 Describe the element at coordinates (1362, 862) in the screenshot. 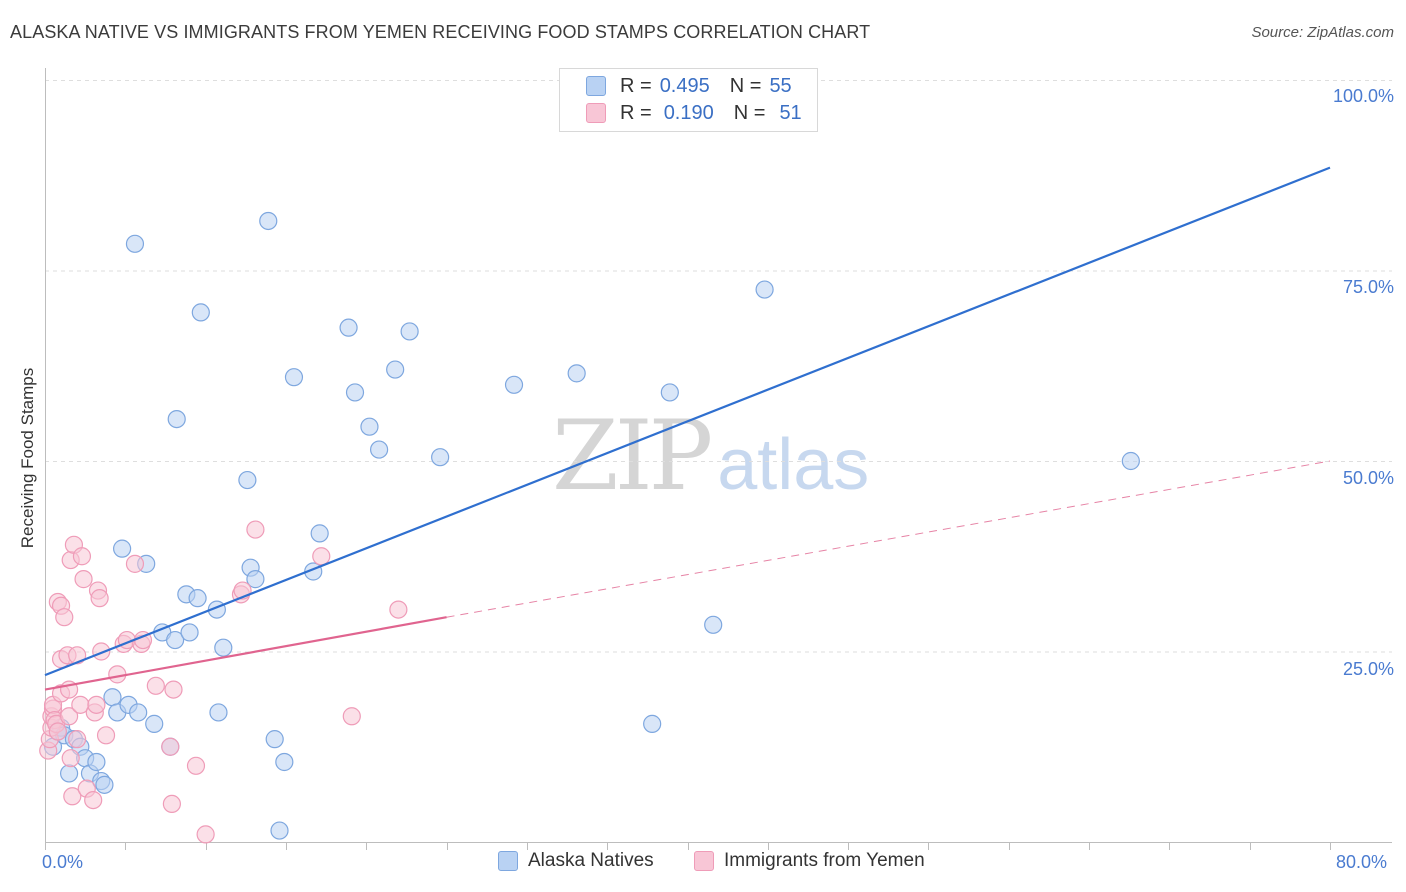

I see `x-tick-label-max: 80.0%` at that location.